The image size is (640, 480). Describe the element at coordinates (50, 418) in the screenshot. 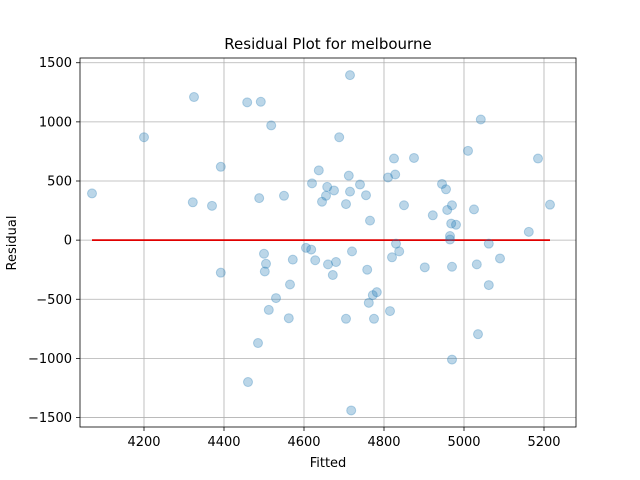

I see `y-tick-label: −1500` at that location.